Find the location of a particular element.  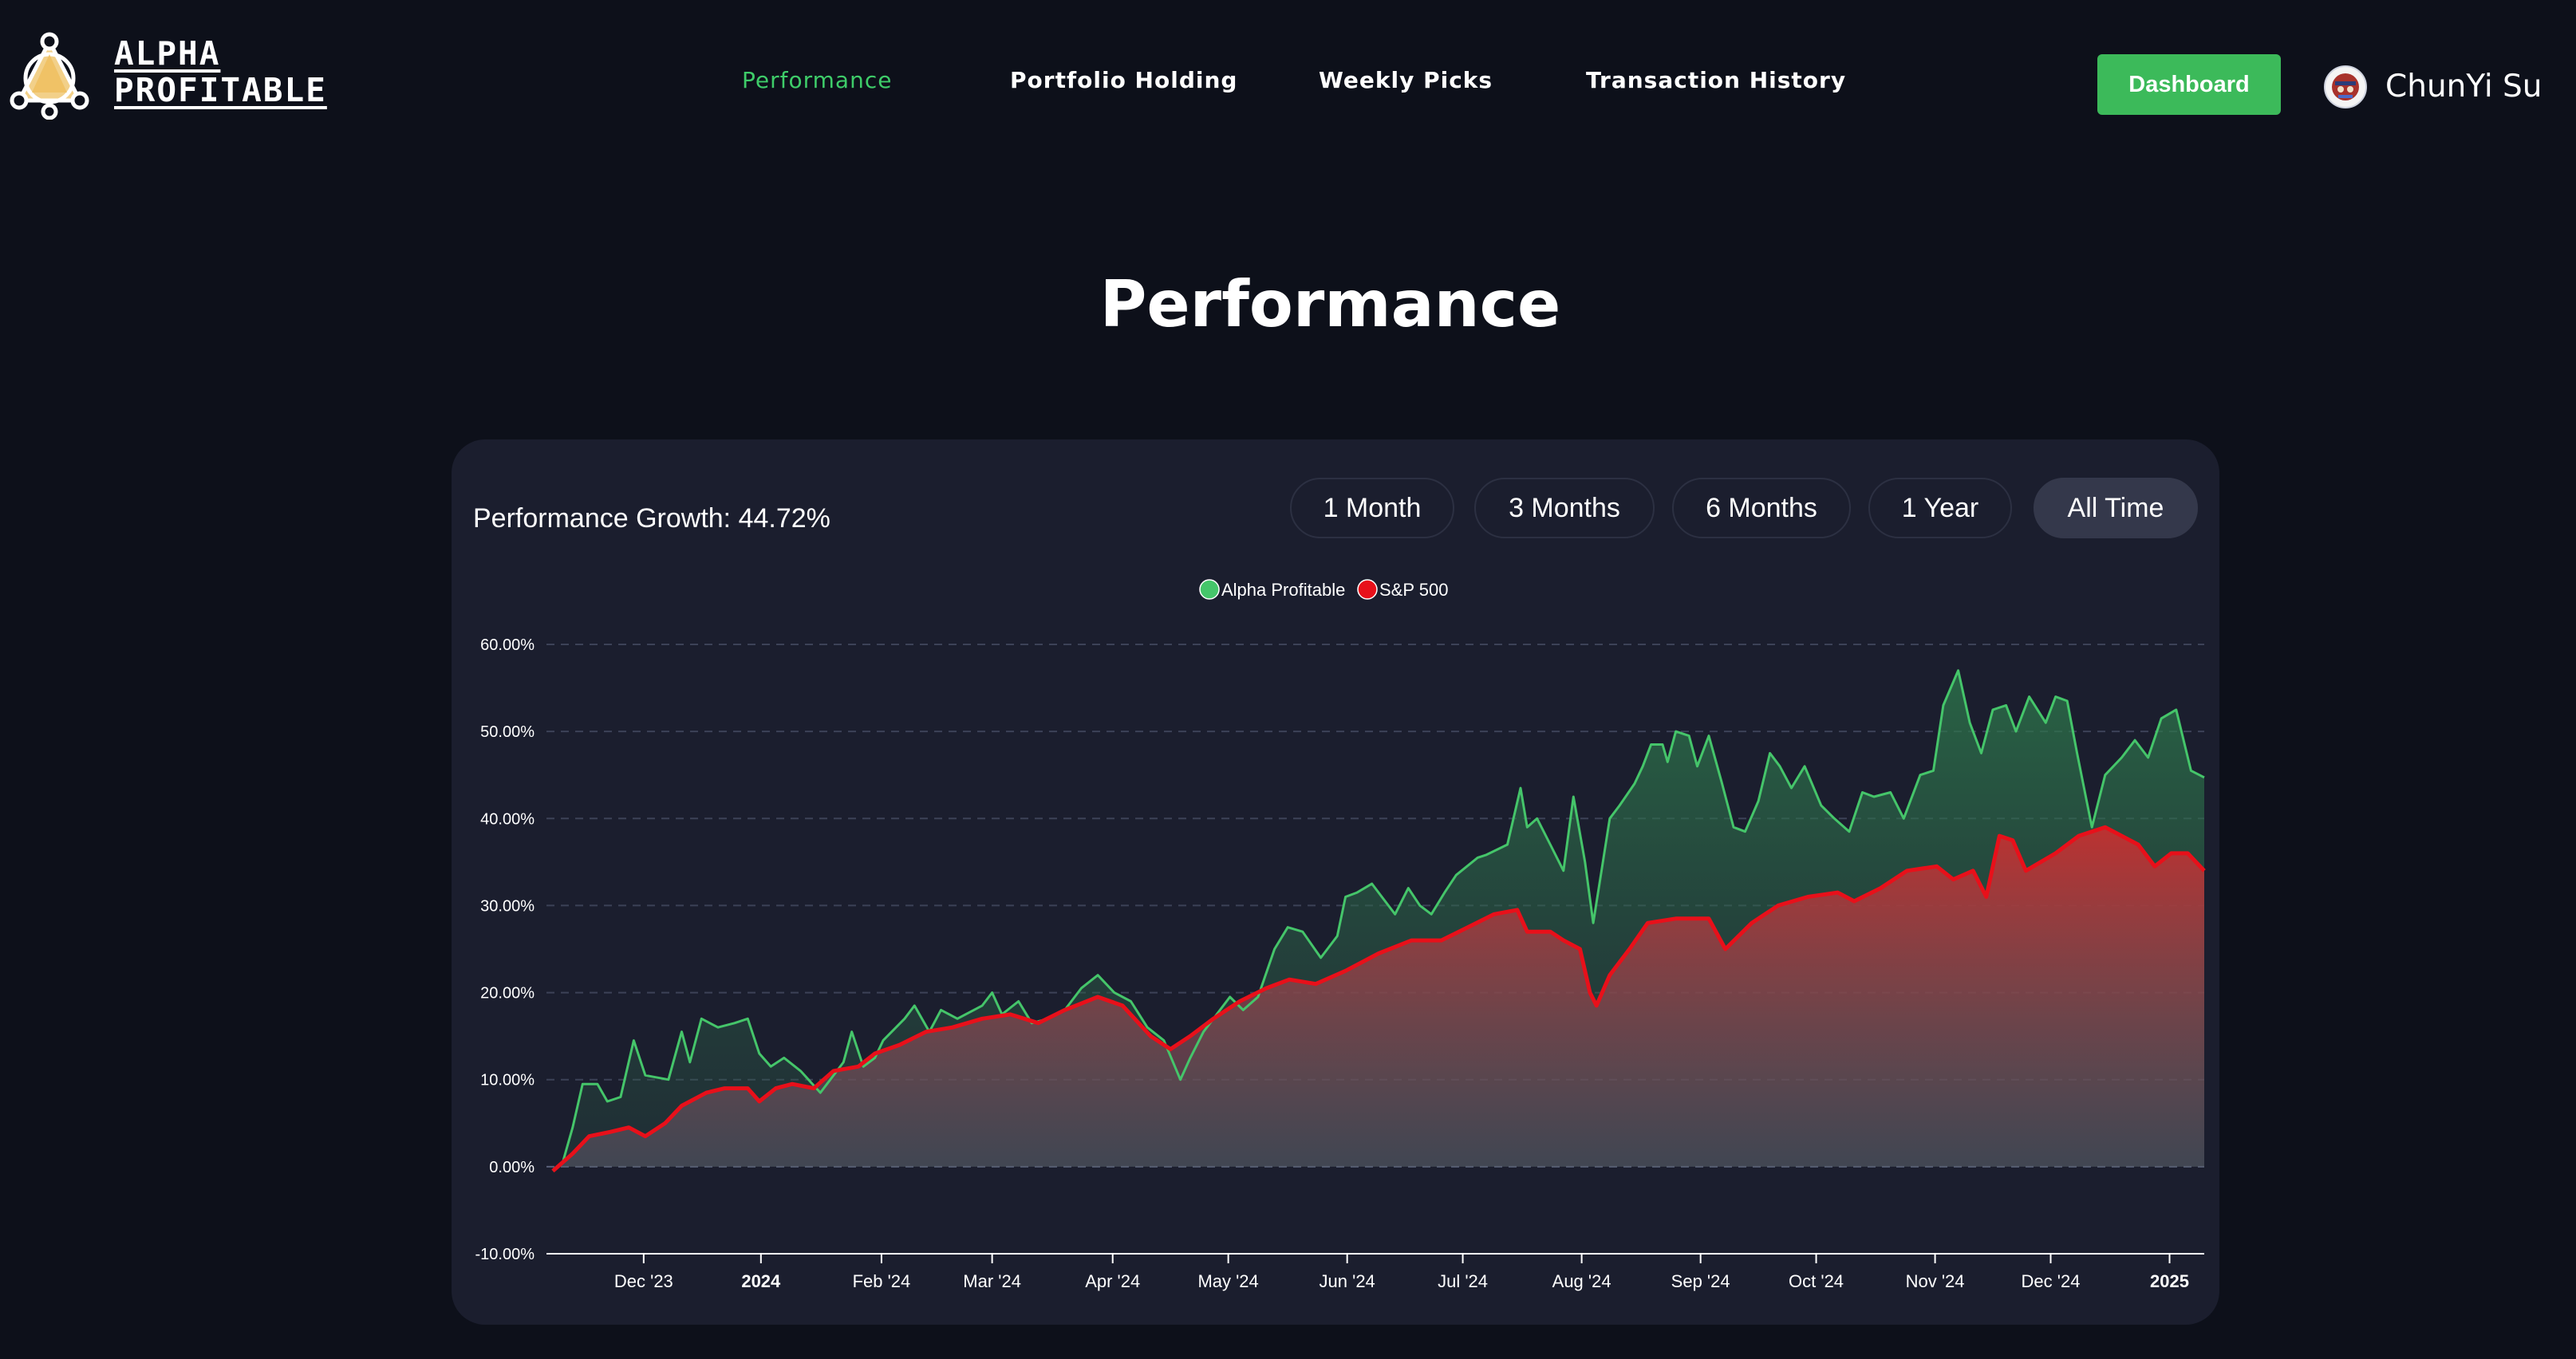

brand-name: ALPHA PROFITABLE is located at coordinates (221, 71).